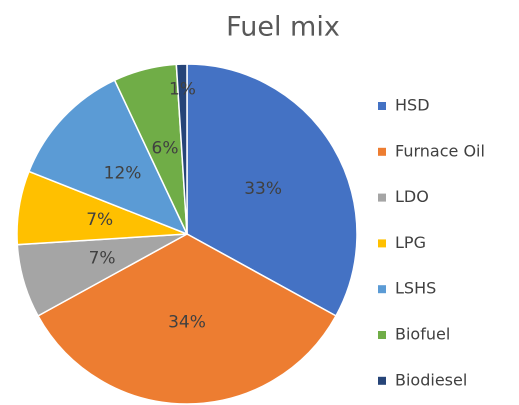 The height and width of the screenshot is (405, 519). Describe the element at coordinates (283, 27) in the screenshot. I see `chart-title: Fuel mix` at that location.